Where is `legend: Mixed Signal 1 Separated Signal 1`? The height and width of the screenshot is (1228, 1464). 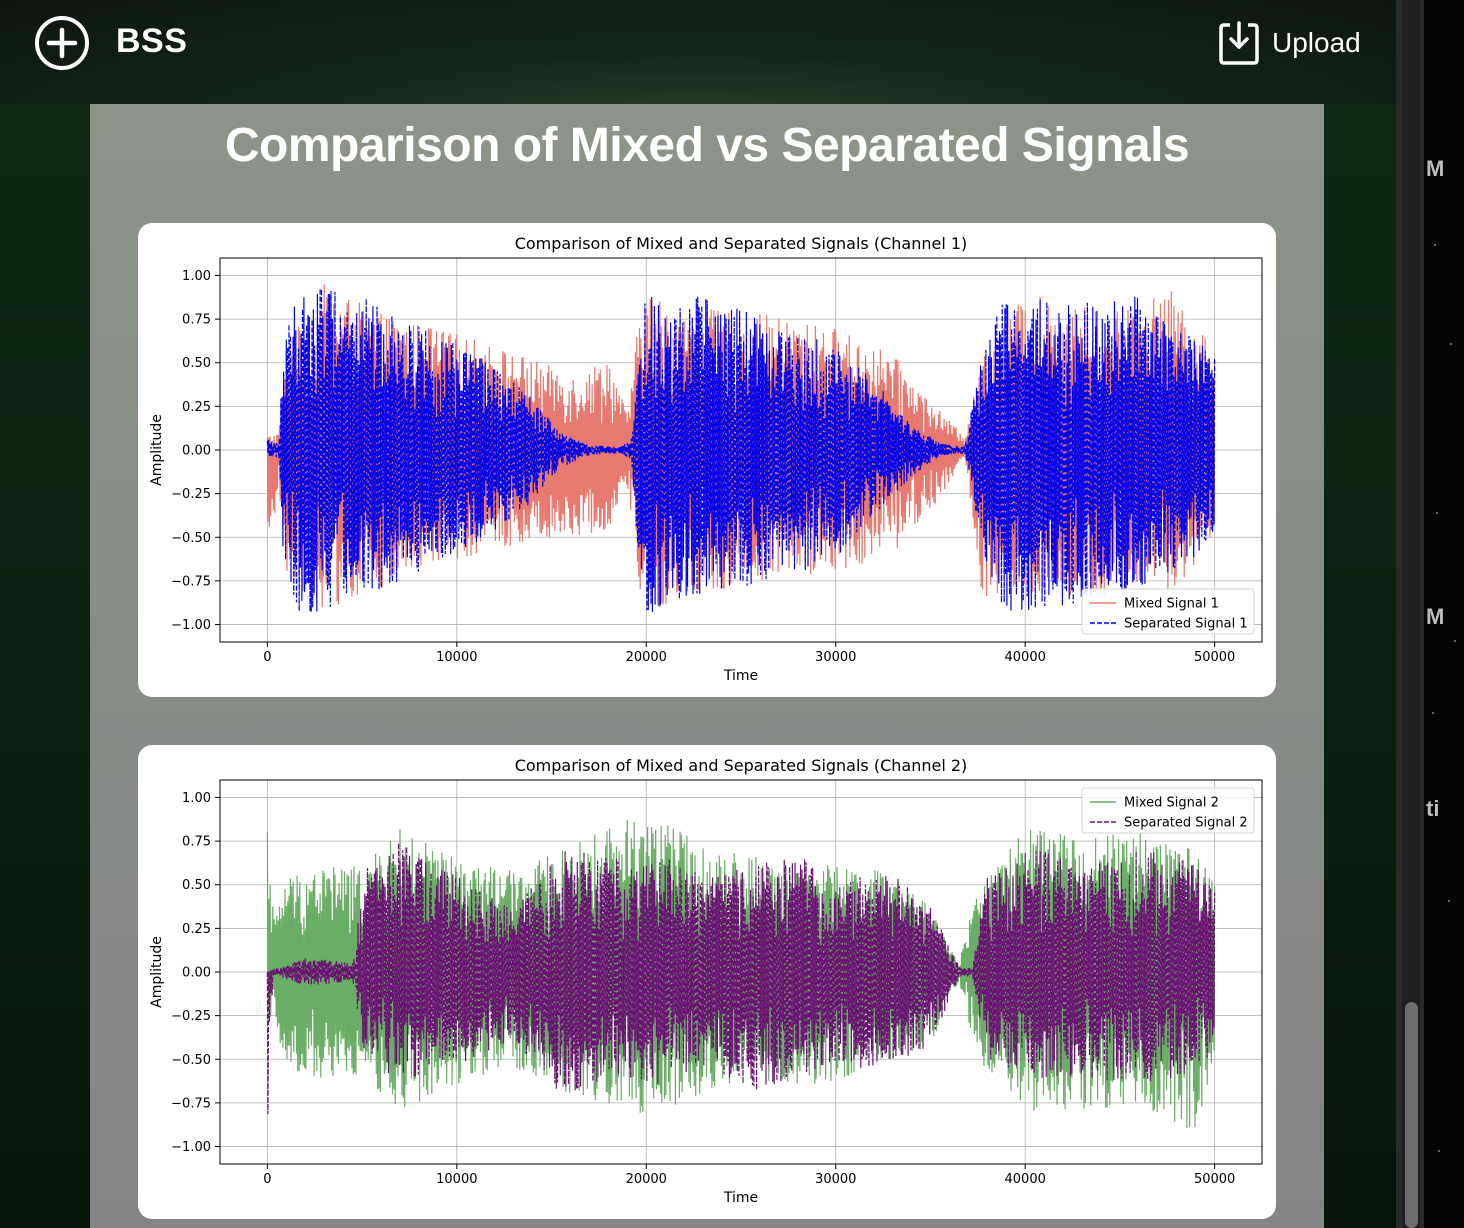 legend: Mixed Signal 1 Separated Signal 1 is located at coordinates (1168, 611).